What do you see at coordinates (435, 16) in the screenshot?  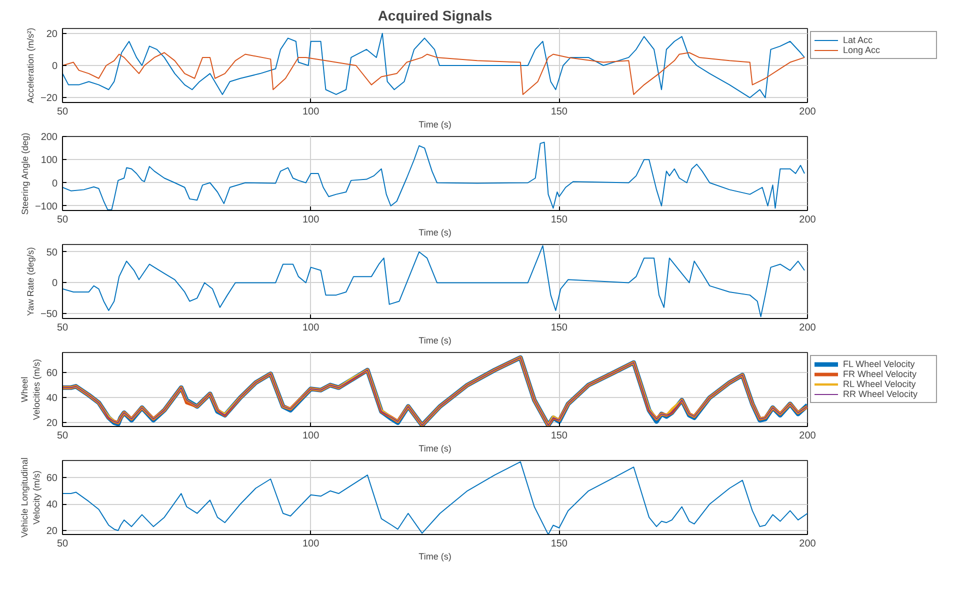 I see `chart-title: Acquired Signals` at bounding box center [435, 16].